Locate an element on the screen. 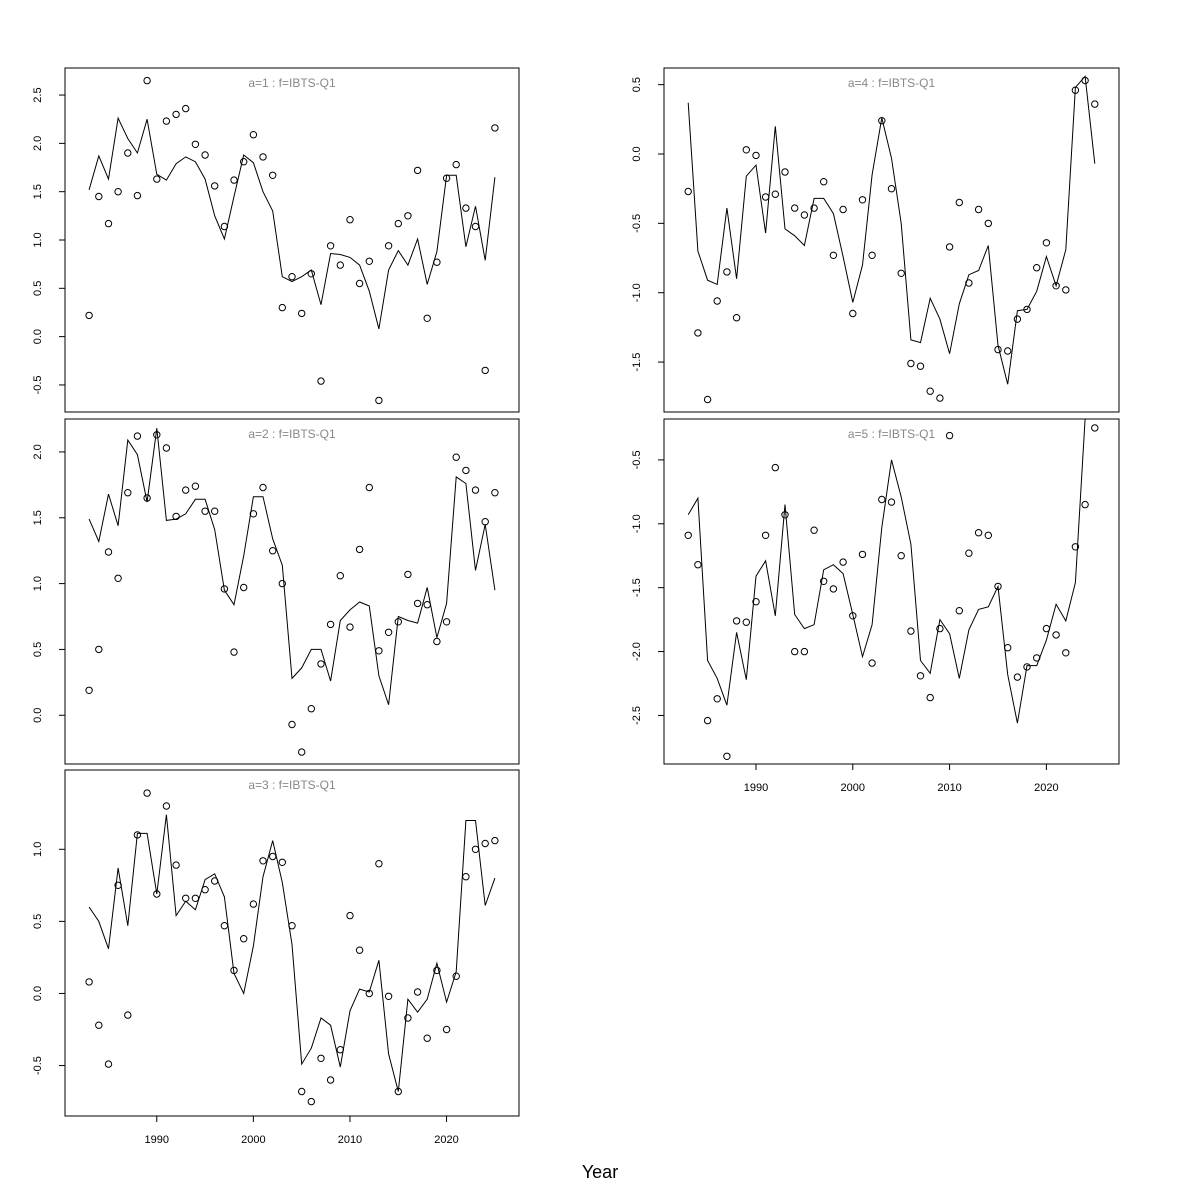 The height and width of the screenshot is (1200, 1200). panel-1-frame is located at coordinates (292, 240).